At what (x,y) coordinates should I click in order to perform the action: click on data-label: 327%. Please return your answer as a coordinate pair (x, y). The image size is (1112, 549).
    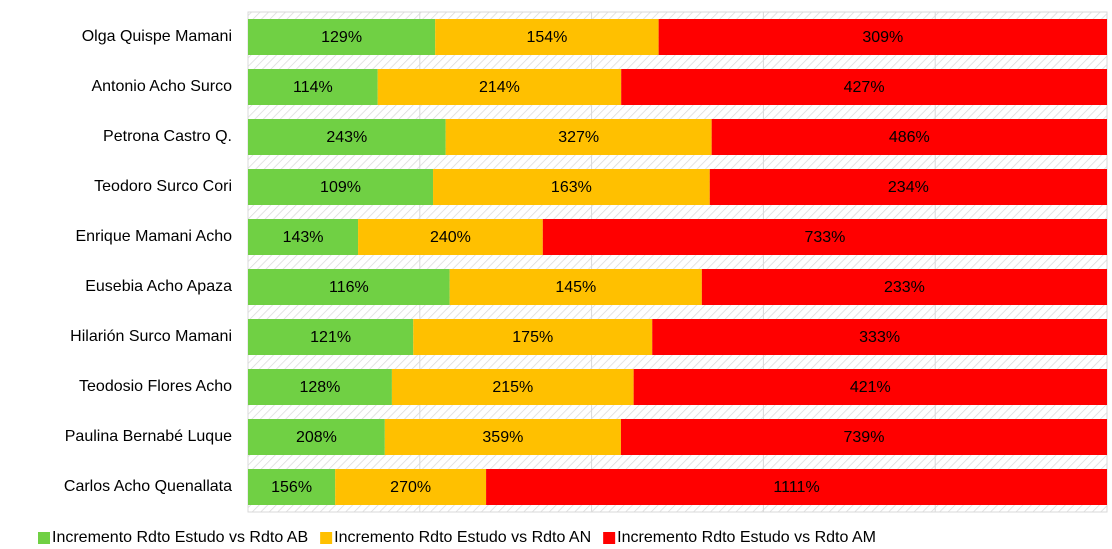
    Looking at the image, I should click on (578, 137).